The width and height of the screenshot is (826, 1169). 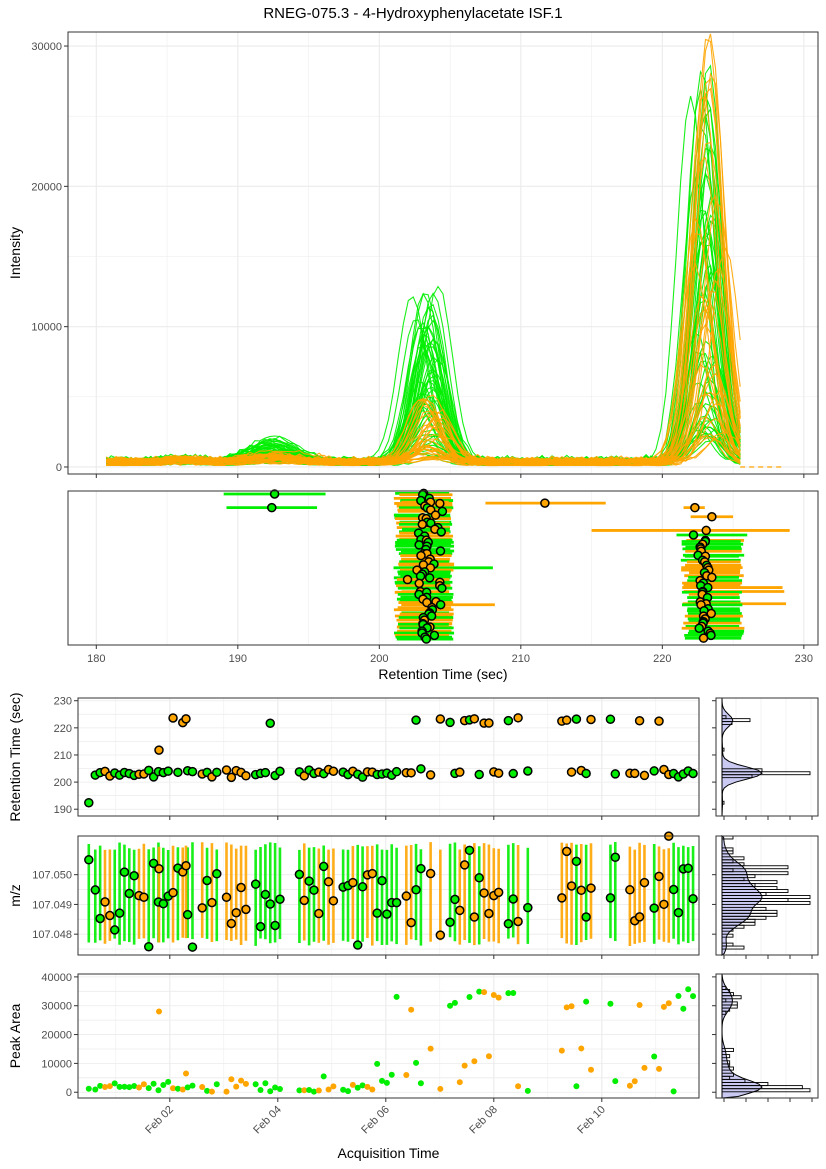 What do you see at coordinates (423, 426) in the screenshot?
I see `eic-trace-orange` at bounding box center [423, 426].